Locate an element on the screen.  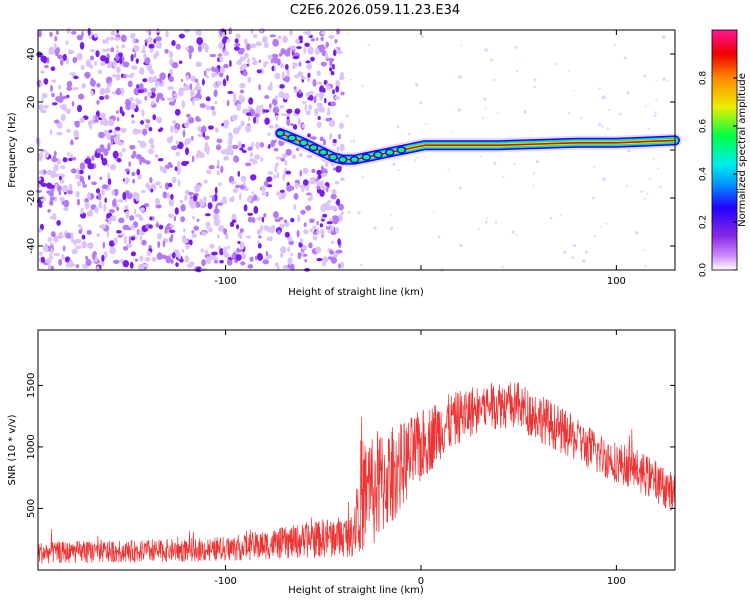
signal-blob is located at coordinates (313, 147).